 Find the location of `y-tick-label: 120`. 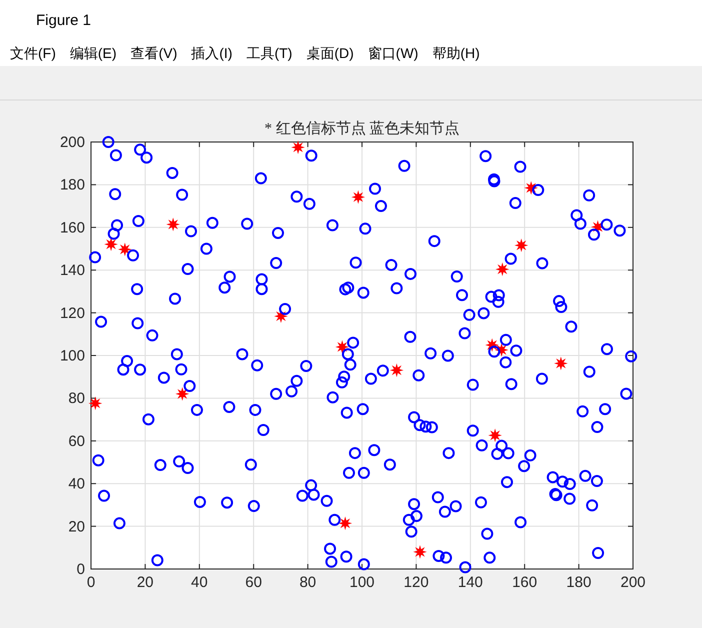

y-tick-label: 120 is located at coordinates (72, 313).